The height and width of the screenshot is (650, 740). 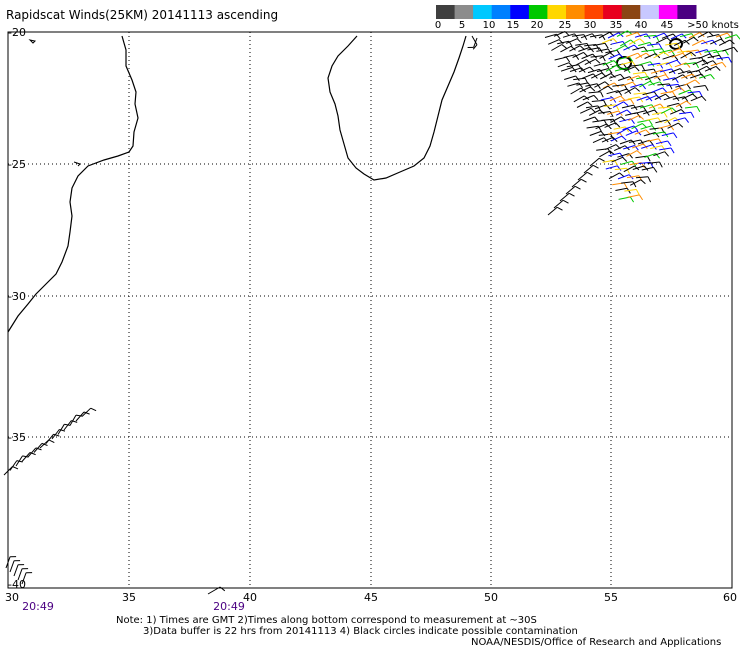 What do you see at coordinates (17, 437) in the screenshot?
I see `lat-label-35: -35` at bounding box center [17, 437].